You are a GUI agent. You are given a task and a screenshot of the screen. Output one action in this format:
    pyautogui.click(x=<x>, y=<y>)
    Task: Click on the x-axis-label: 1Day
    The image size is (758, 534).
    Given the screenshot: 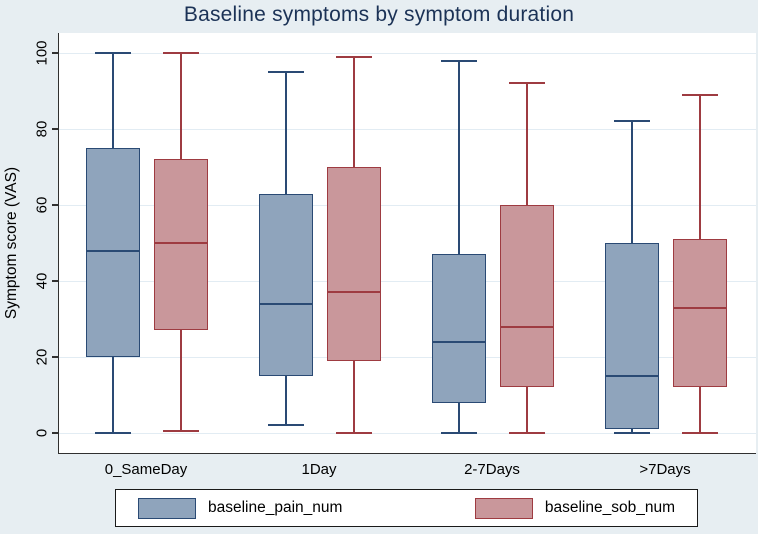 What is the action you would take?
    pyautogui.click(x=319, y=469)
    